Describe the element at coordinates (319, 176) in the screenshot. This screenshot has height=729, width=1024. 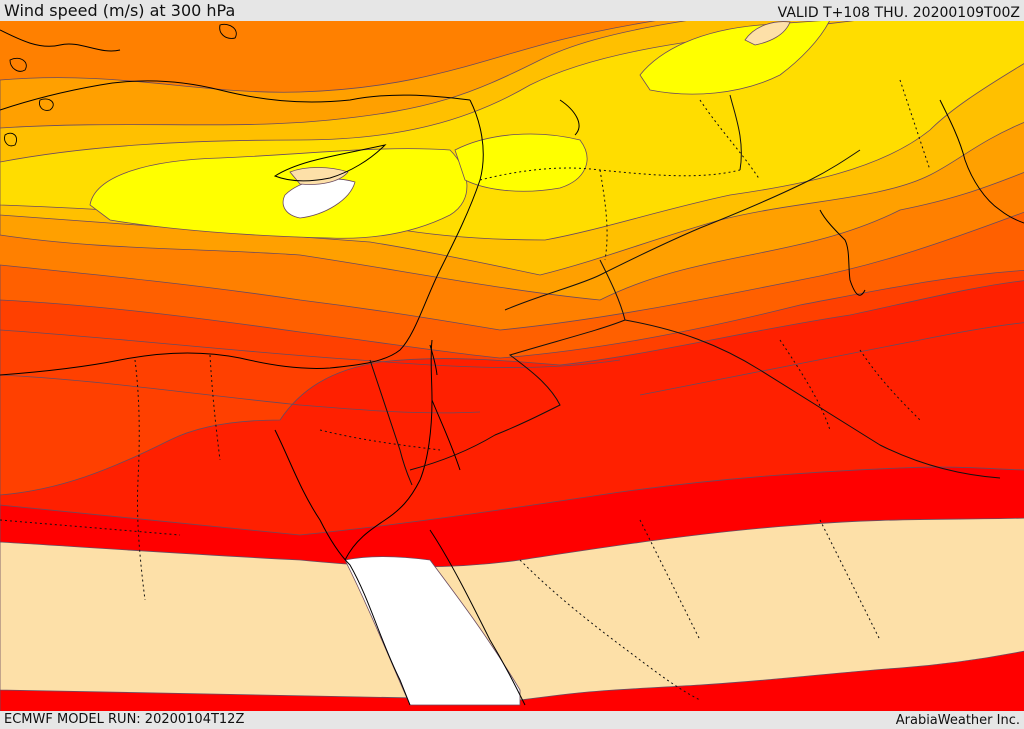
I see `band-tan-cyprus` at that location.